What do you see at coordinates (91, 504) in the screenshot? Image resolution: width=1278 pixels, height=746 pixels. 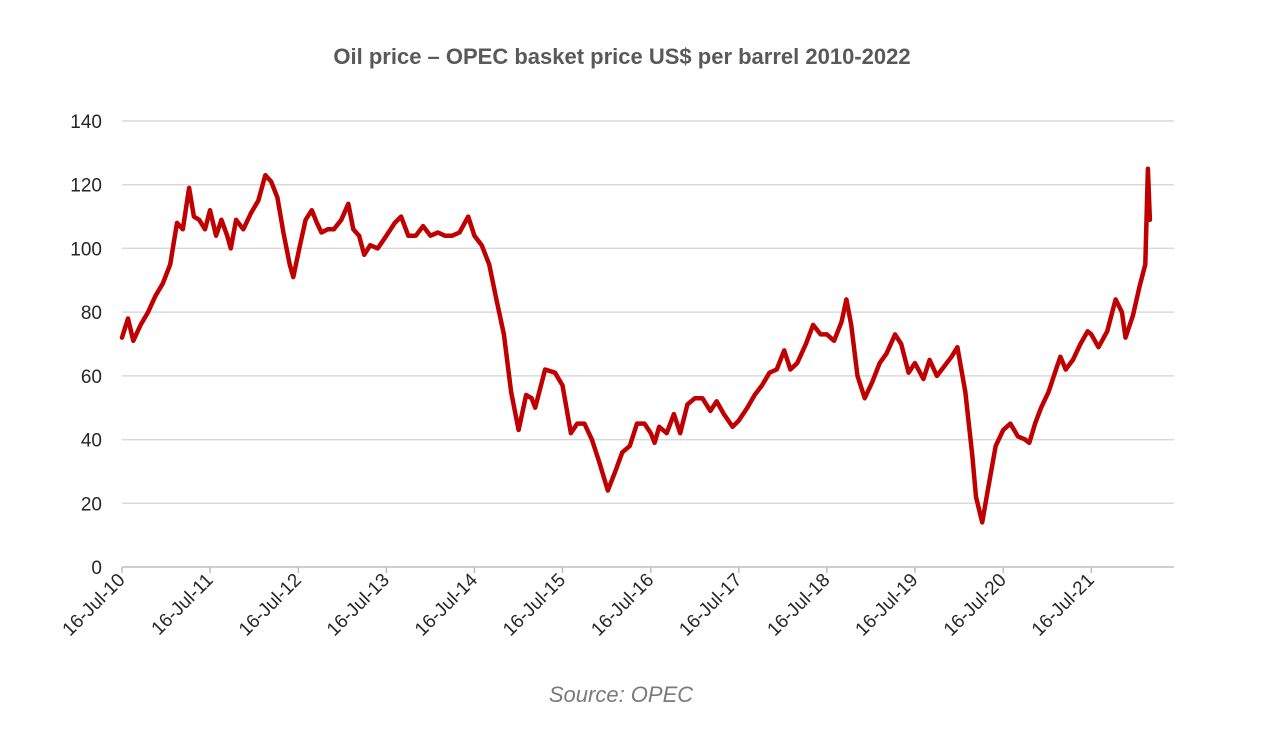 I see `y-tick-label: 20` at bounding box center [91, 504].